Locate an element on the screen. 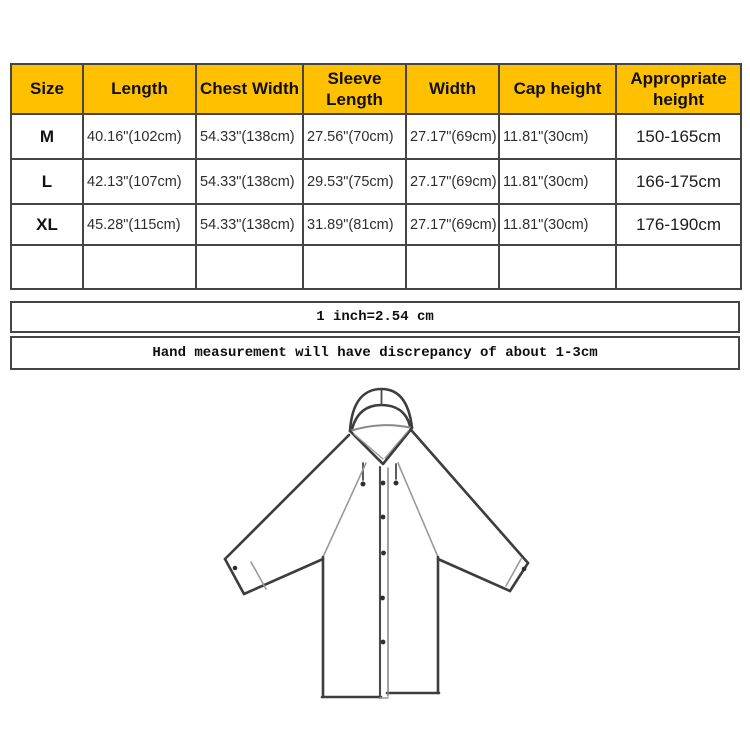 Image resolution: width=750 pixels, height=750 pixels. left-sleeve is located at coordinates (287, 514).